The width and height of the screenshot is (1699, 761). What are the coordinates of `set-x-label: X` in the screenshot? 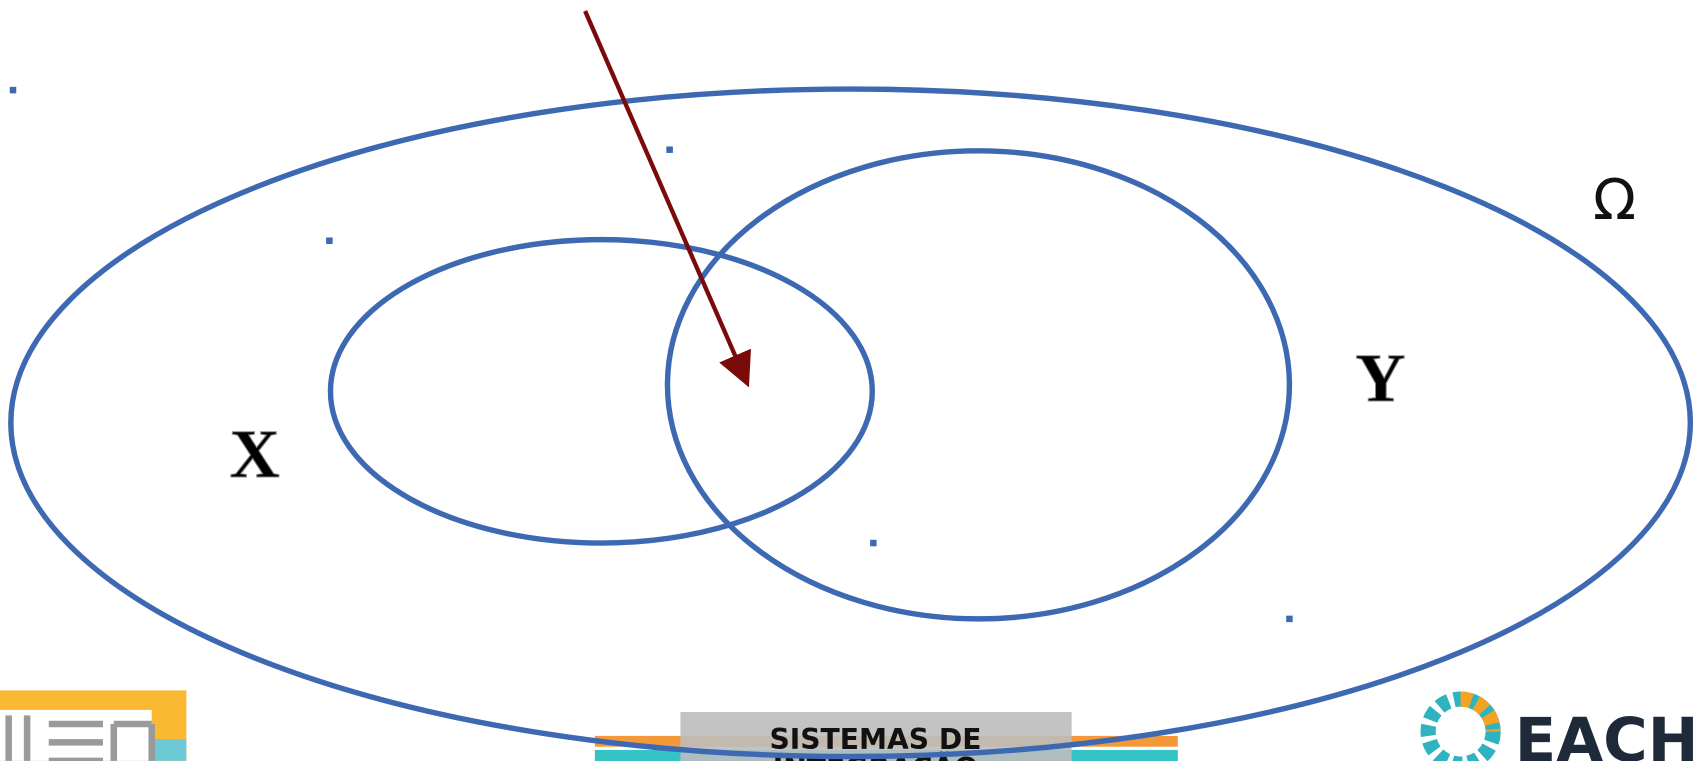 It's located at (255, 453).